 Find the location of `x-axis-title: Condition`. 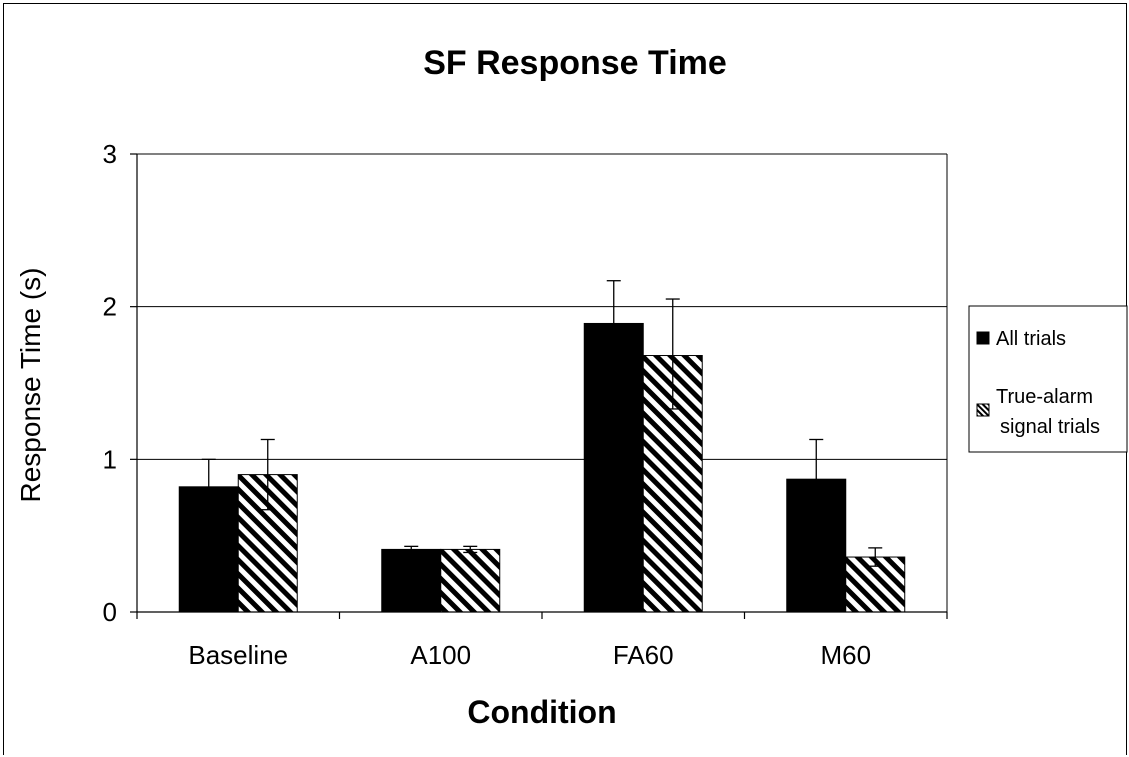

x-axis-title: Condition is located at coordinates (541, 712).